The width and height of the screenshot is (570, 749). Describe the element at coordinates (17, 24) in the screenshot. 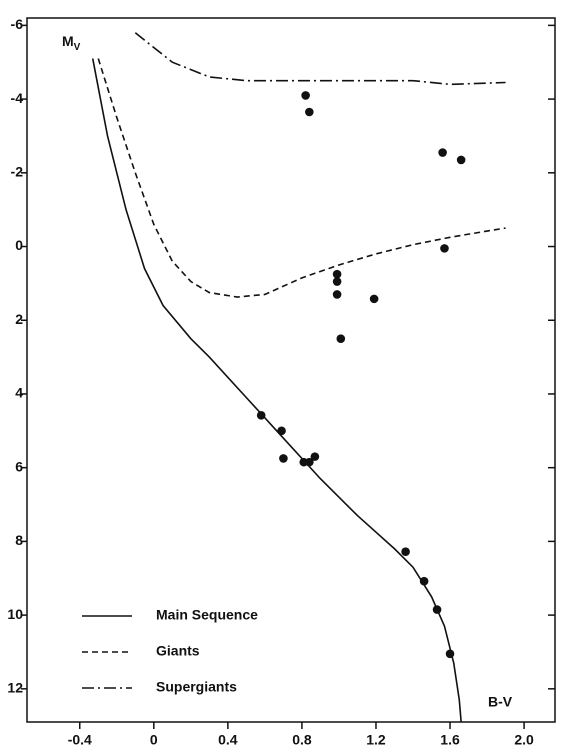

I see `y-tick-label: -6` at that location.